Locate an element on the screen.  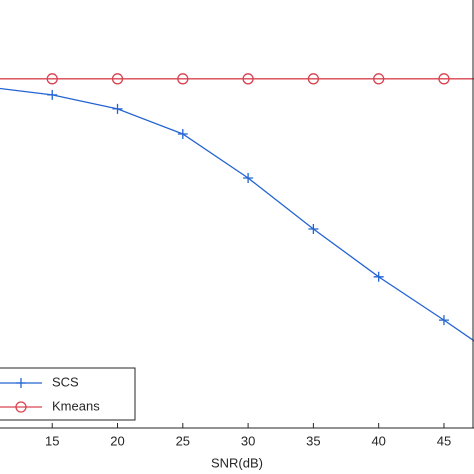
x-tick-label: 20 is located at coordinates (117, 440).